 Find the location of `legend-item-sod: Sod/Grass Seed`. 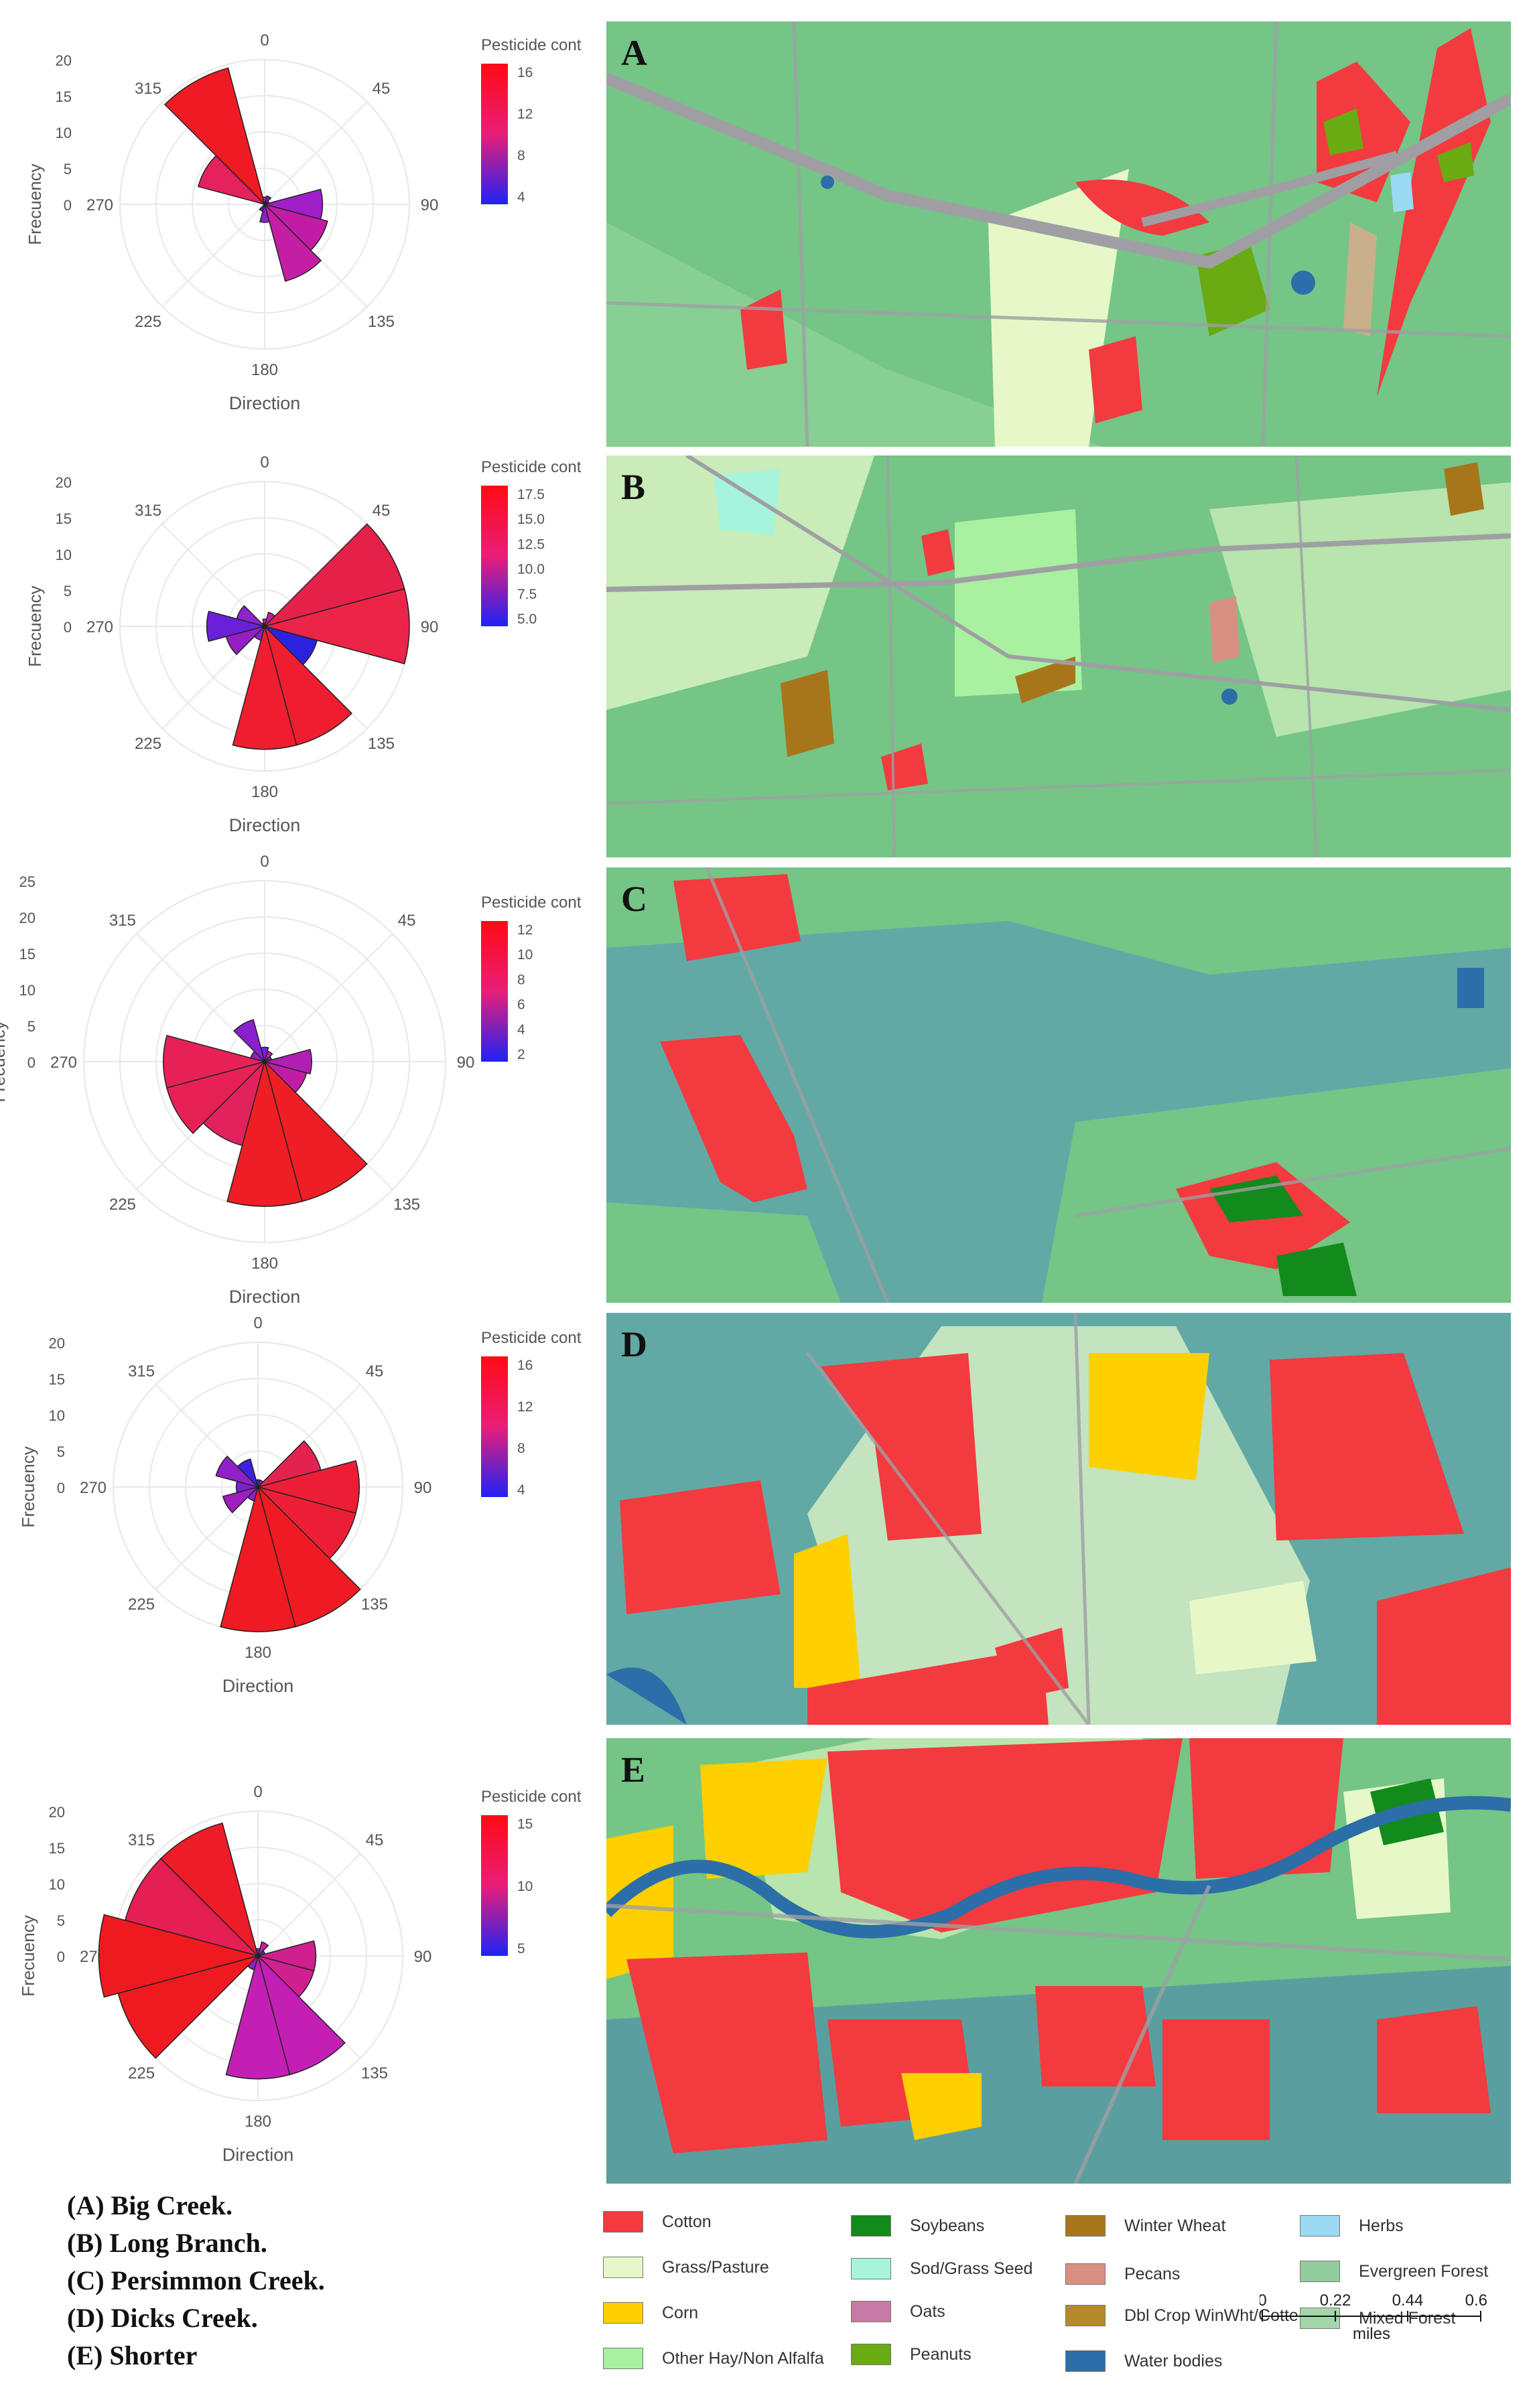

legend-item-sod: Sod/Grass Seed is located at coordinates (942, 2268).